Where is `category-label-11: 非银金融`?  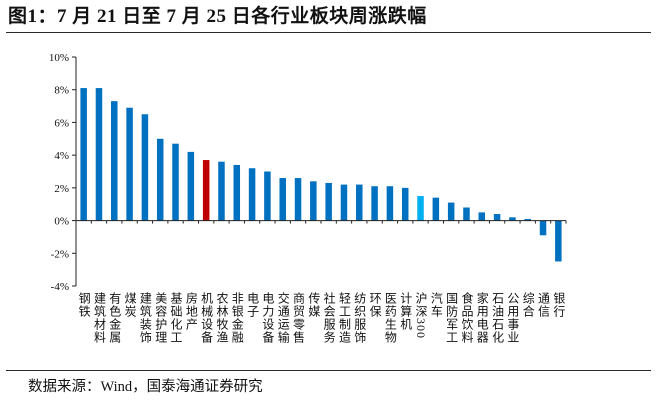 category-label-11: 非银金融 is located at coordinates (237, 318).